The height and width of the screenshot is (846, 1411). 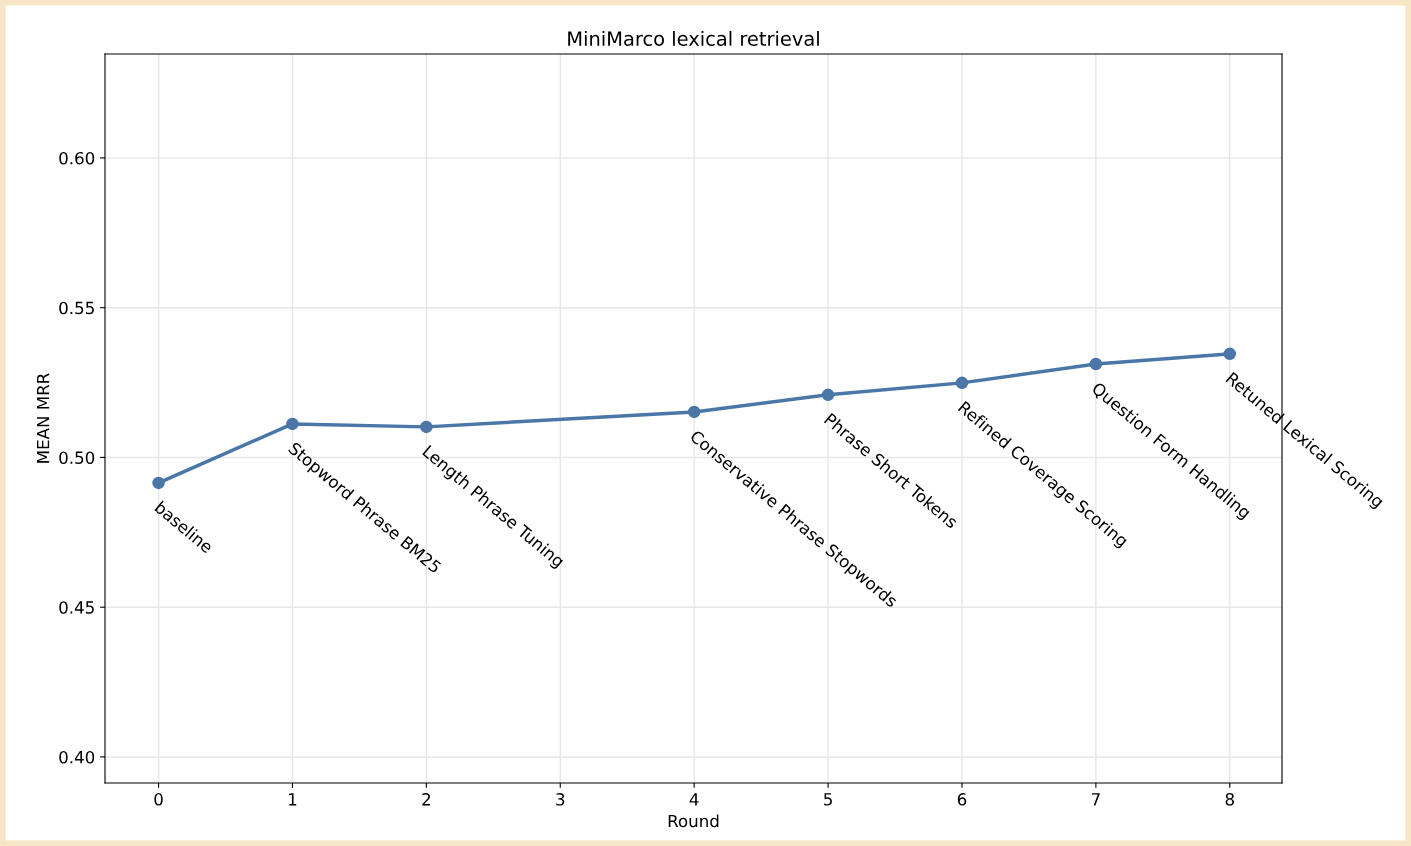 I want to click on x-tick-label: 6, so click(x=962, y=799).